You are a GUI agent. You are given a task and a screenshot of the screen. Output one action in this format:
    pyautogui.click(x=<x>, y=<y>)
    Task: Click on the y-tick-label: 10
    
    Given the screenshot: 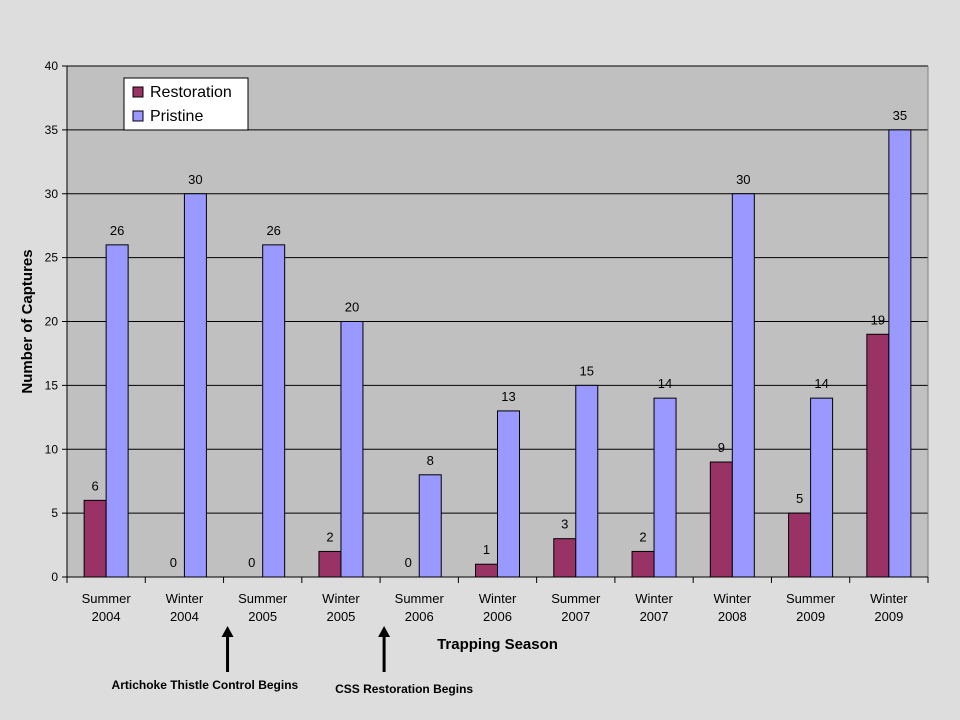 What is the action you would take?
    pyautogui.click(x=52, y=449)
    